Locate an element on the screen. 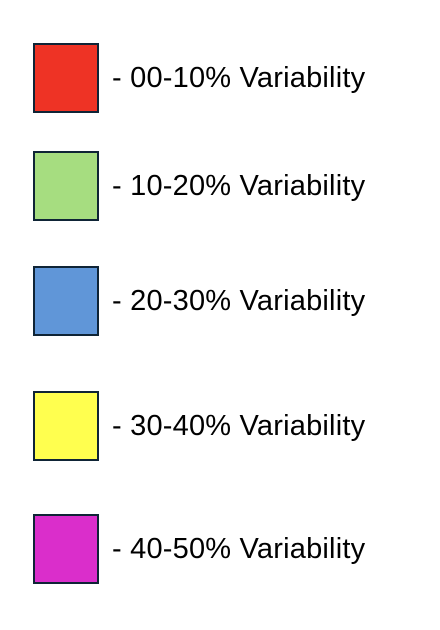 This screenshot has height=630, width=440. legend-swatch-yellow is located at coordinates (66, 426).